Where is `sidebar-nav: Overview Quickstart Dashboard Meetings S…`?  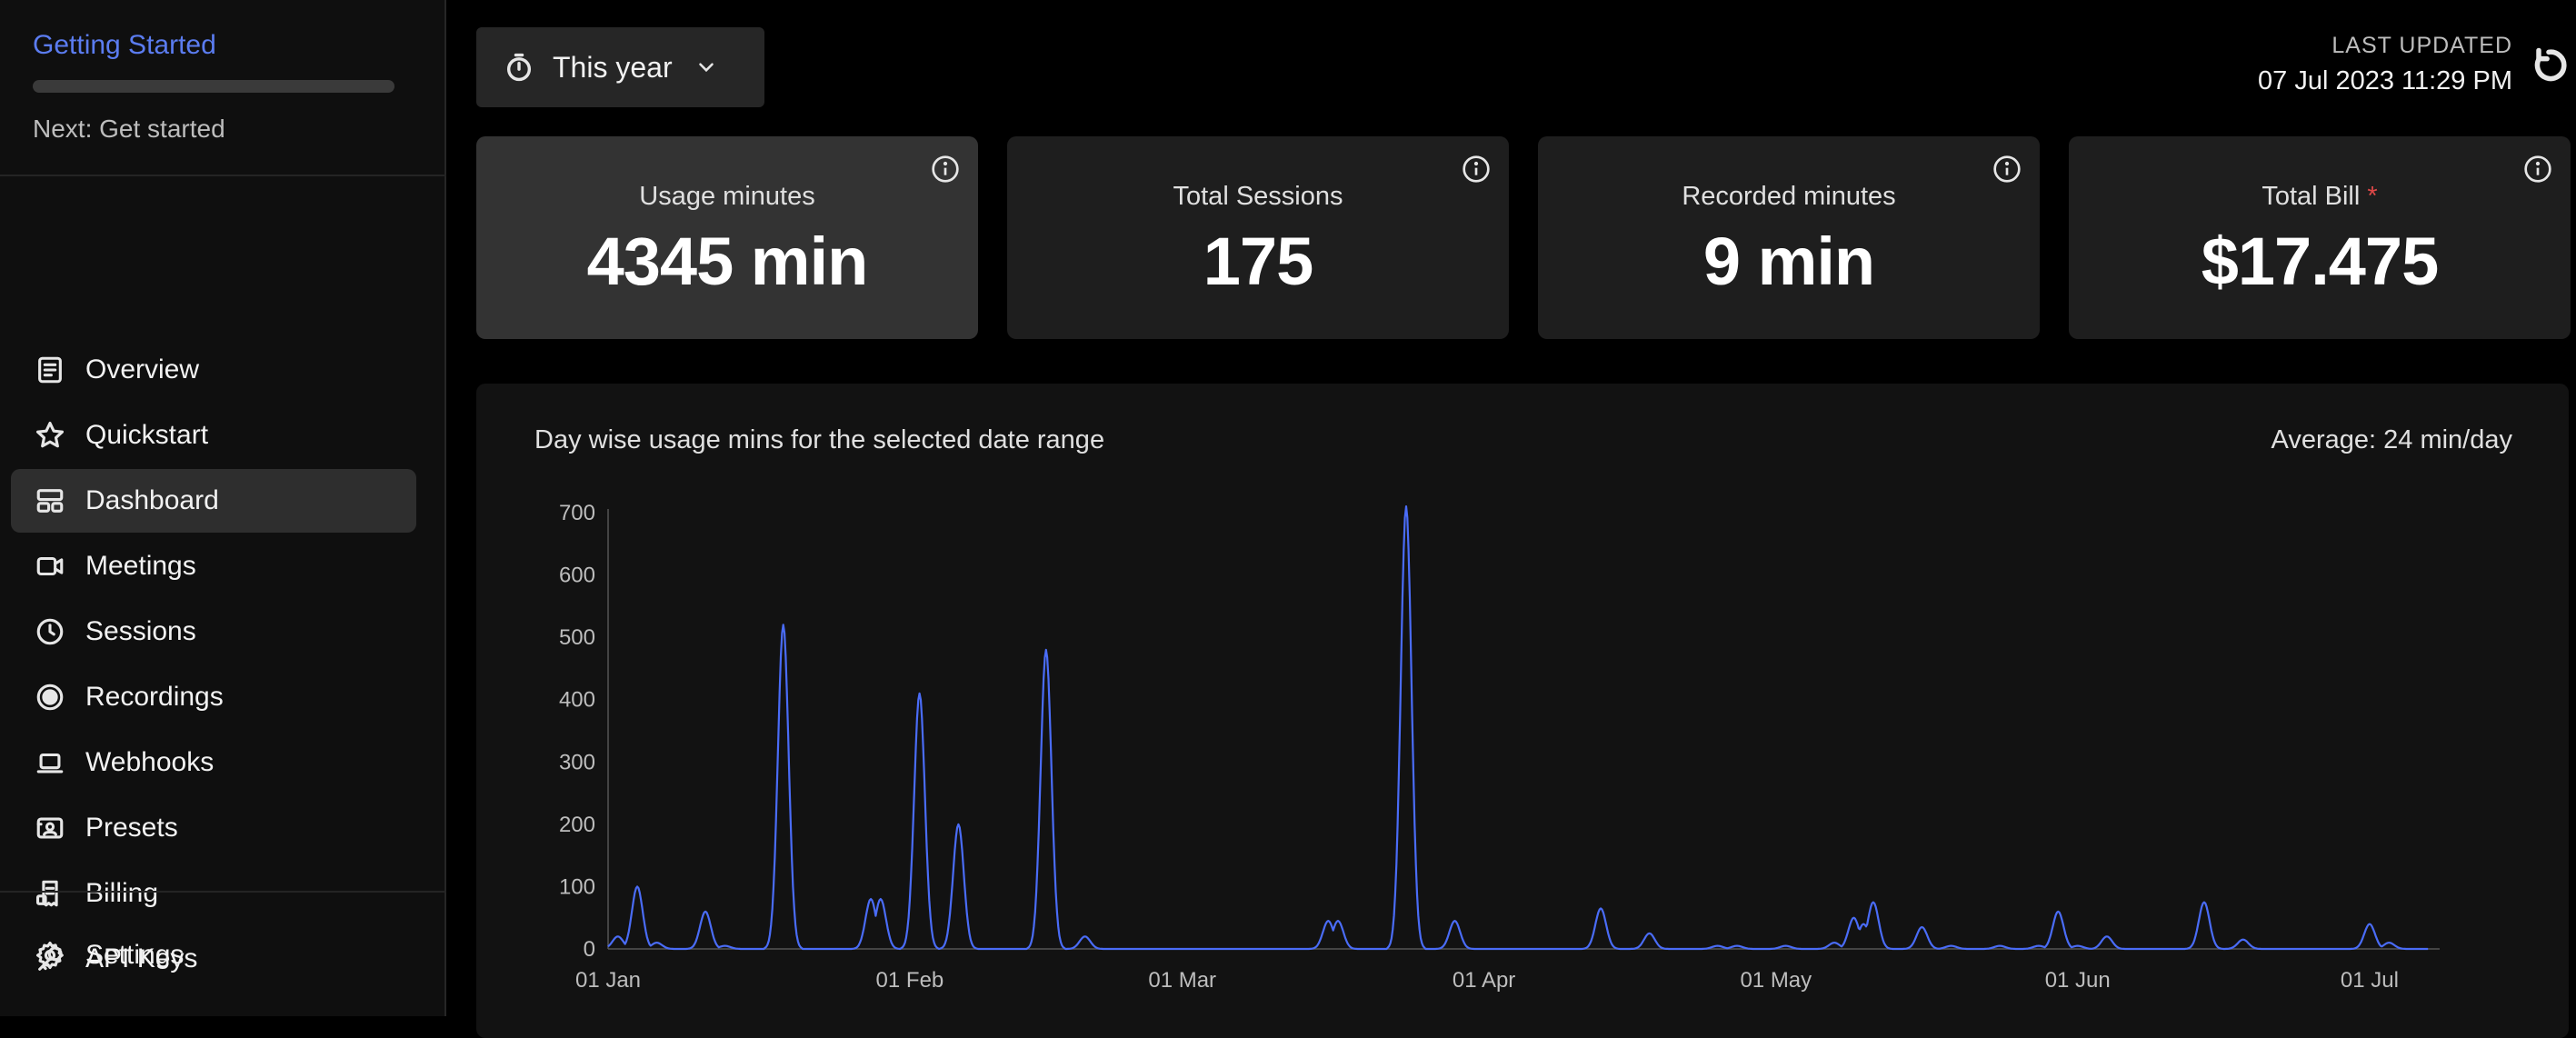
sidebar-nav: Overview Quickstart Dashboard Meetings S… is located at coordinates (213, 665).